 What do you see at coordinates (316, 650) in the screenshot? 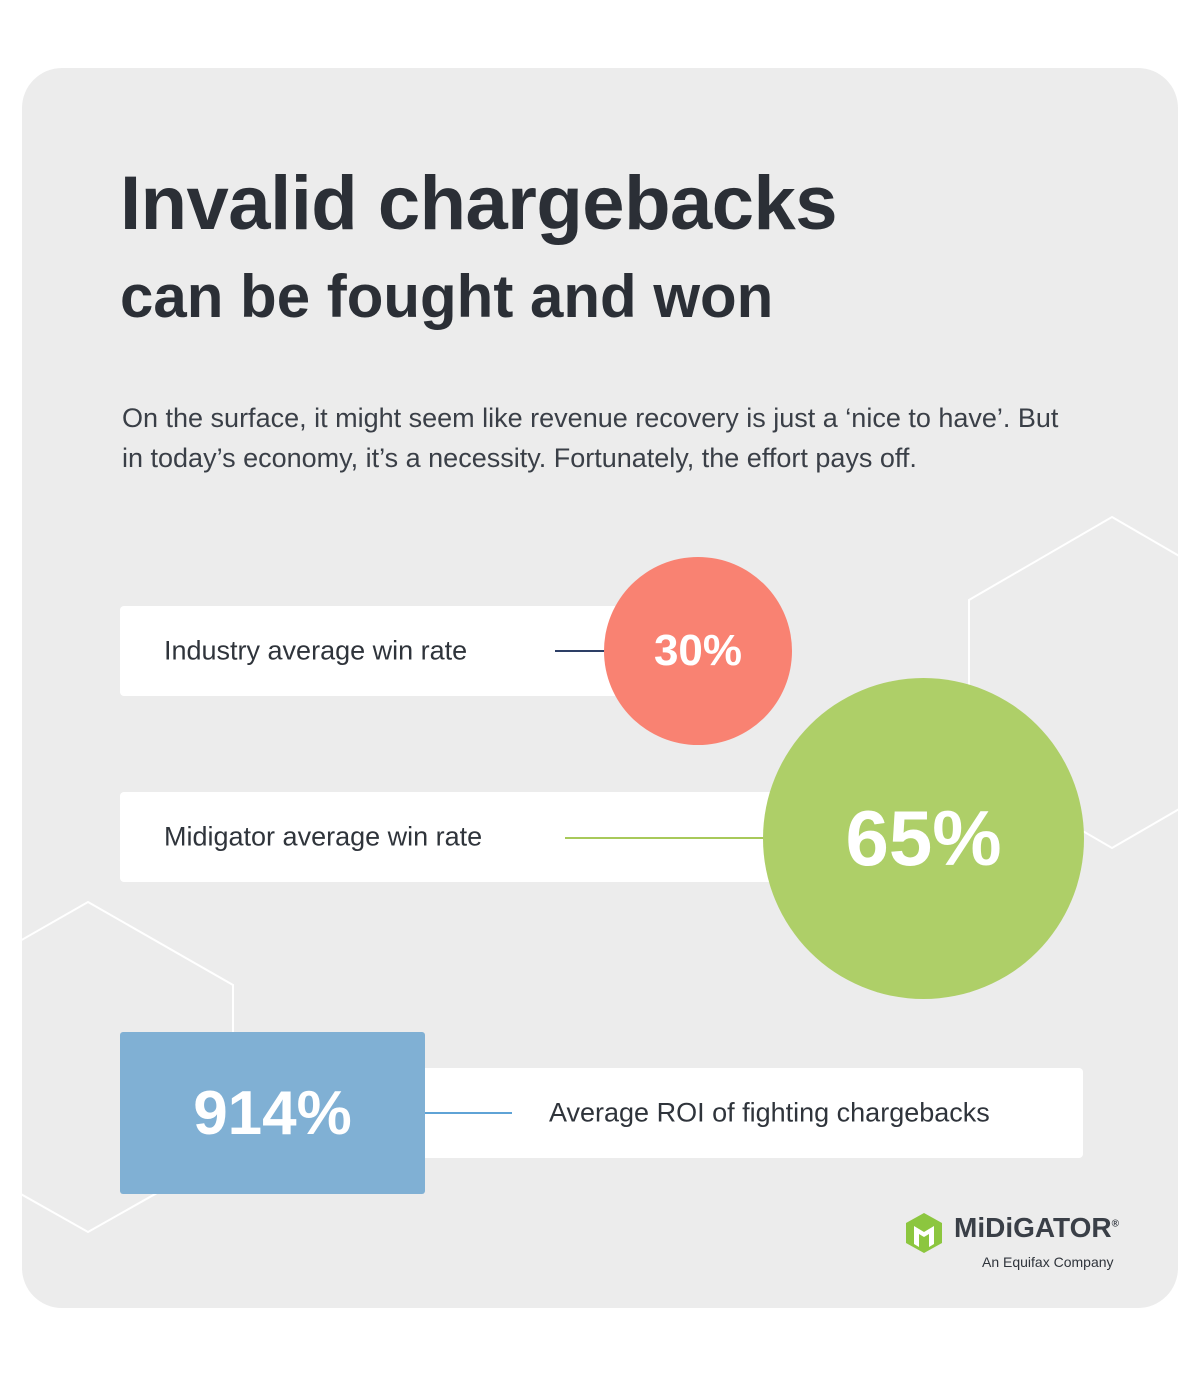
I see `stat-label: Industry average win rate` at bounding box center [316, 650].